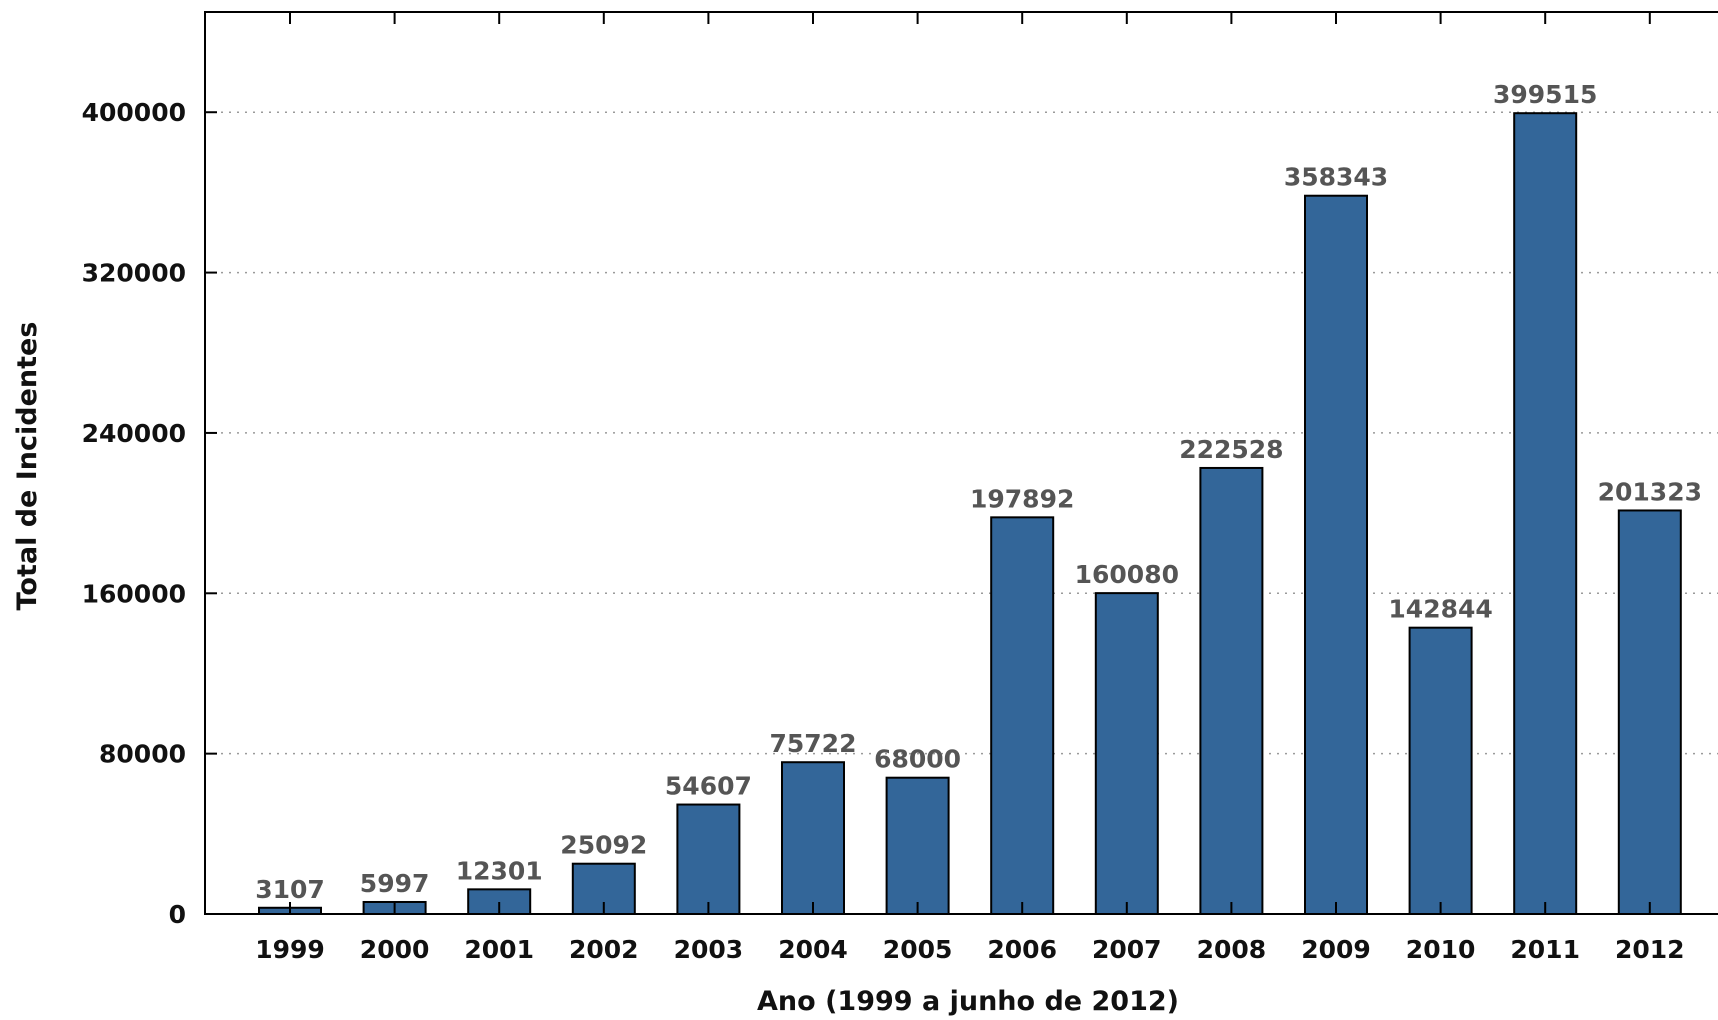 The width and height of the screenshot is (1718, 1020). I want to click on data-label-2002: 25092, so click(603, 845).